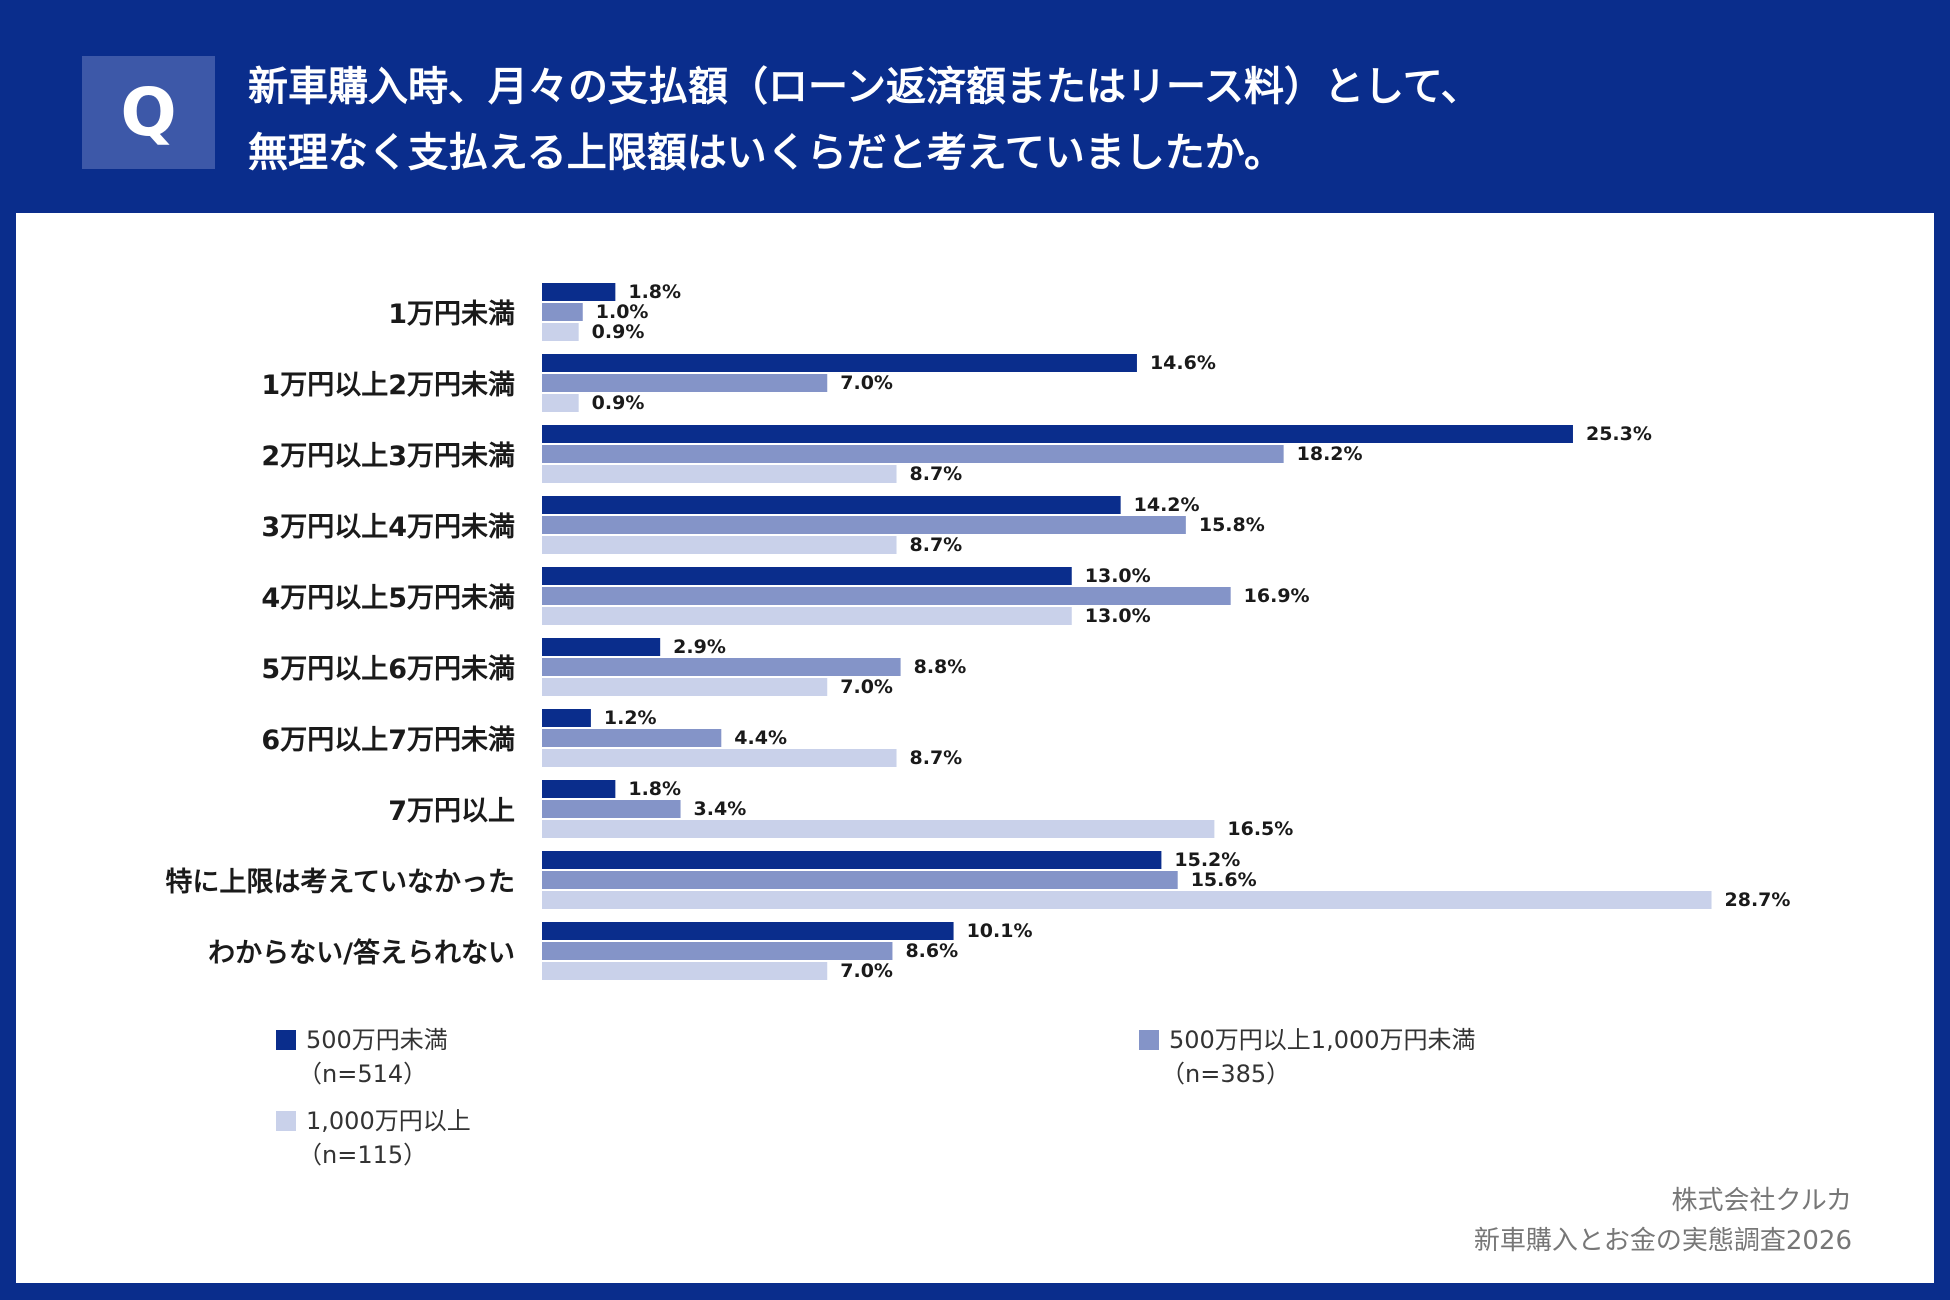 The image size is (1950, 1300). Describe the element at coordinates (377, 1040) in the screenshot. I see `legend-label-series1: 500万円未満` at that location.